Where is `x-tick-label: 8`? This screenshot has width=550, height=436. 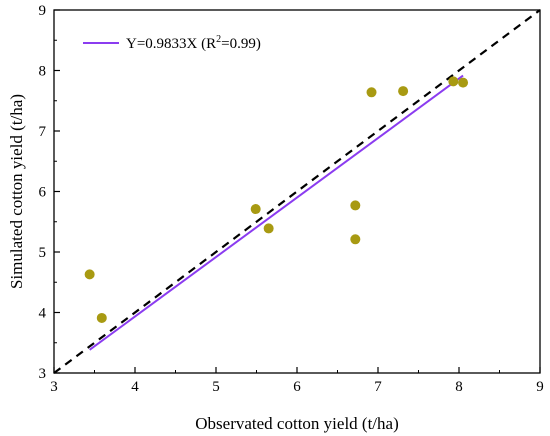 x-tick-label: 8 is located at coordinates (459, 387).